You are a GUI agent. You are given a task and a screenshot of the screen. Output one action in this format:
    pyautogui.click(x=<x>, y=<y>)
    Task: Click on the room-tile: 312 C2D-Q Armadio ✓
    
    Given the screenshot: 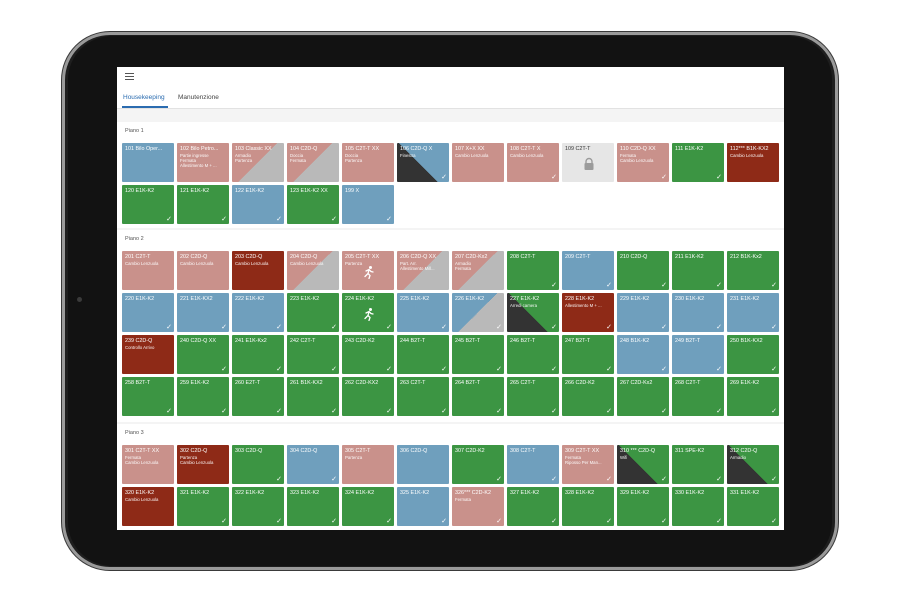 What is the action you would take?
    pyautogui.click(x=753, y=464)
    